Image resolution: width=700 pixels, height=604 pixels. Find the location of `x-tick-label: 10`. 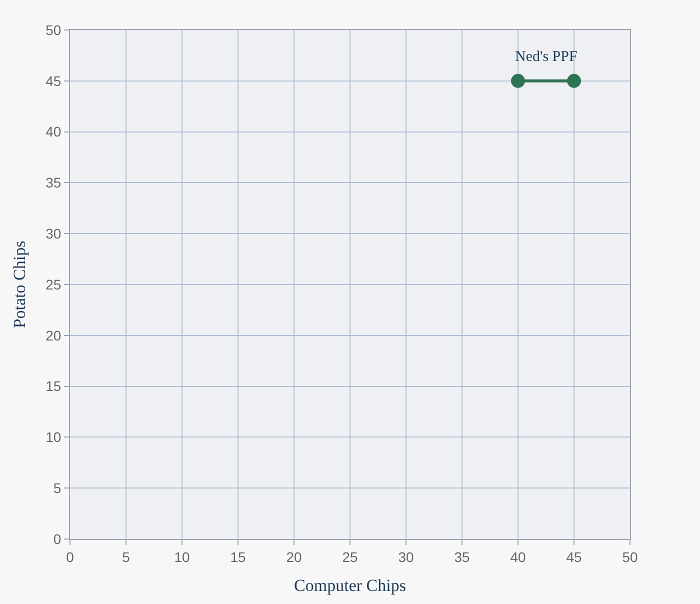

x-tick-label: 10 is located at coordinates (182, 556).